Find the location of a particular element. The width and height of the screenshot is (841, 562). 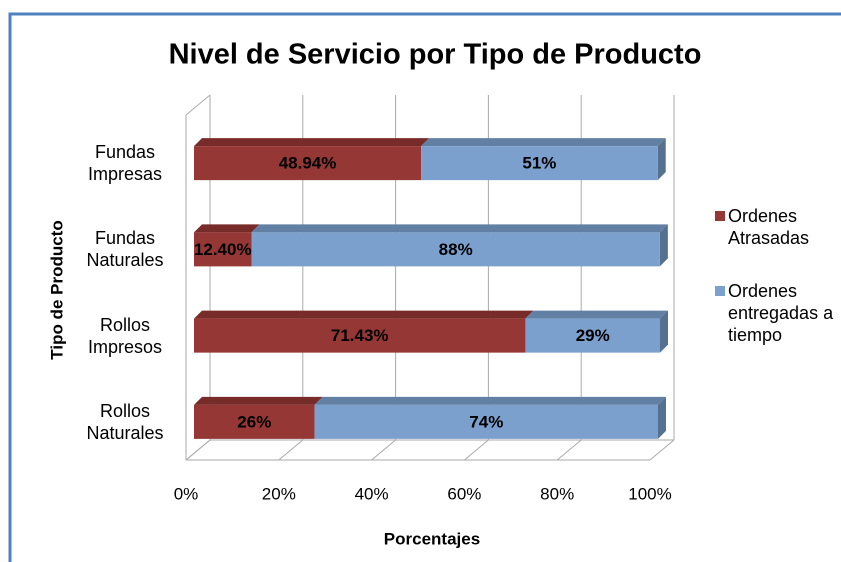

data-label: 51% is located at coordinates (539, 163).